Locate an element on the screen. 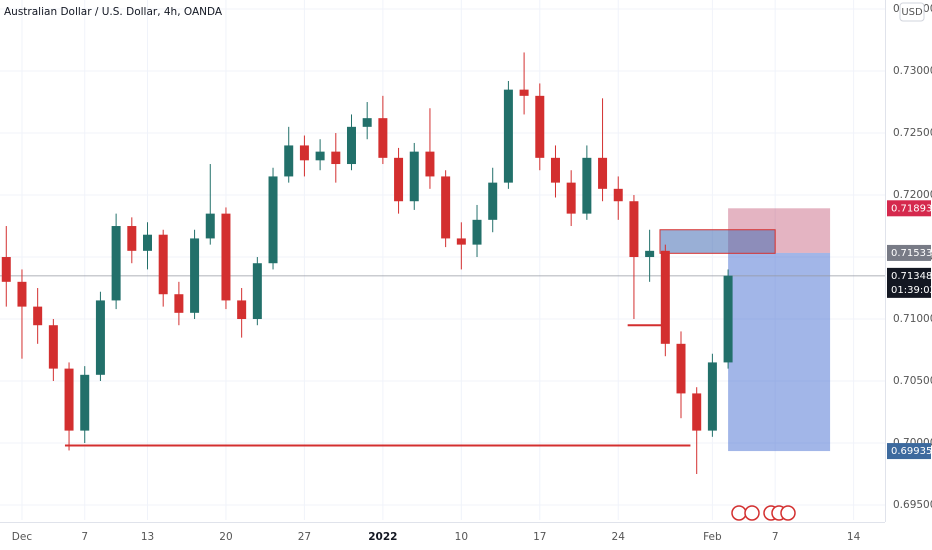  x-tick-label: 10 is located at coordinates (461, 537).